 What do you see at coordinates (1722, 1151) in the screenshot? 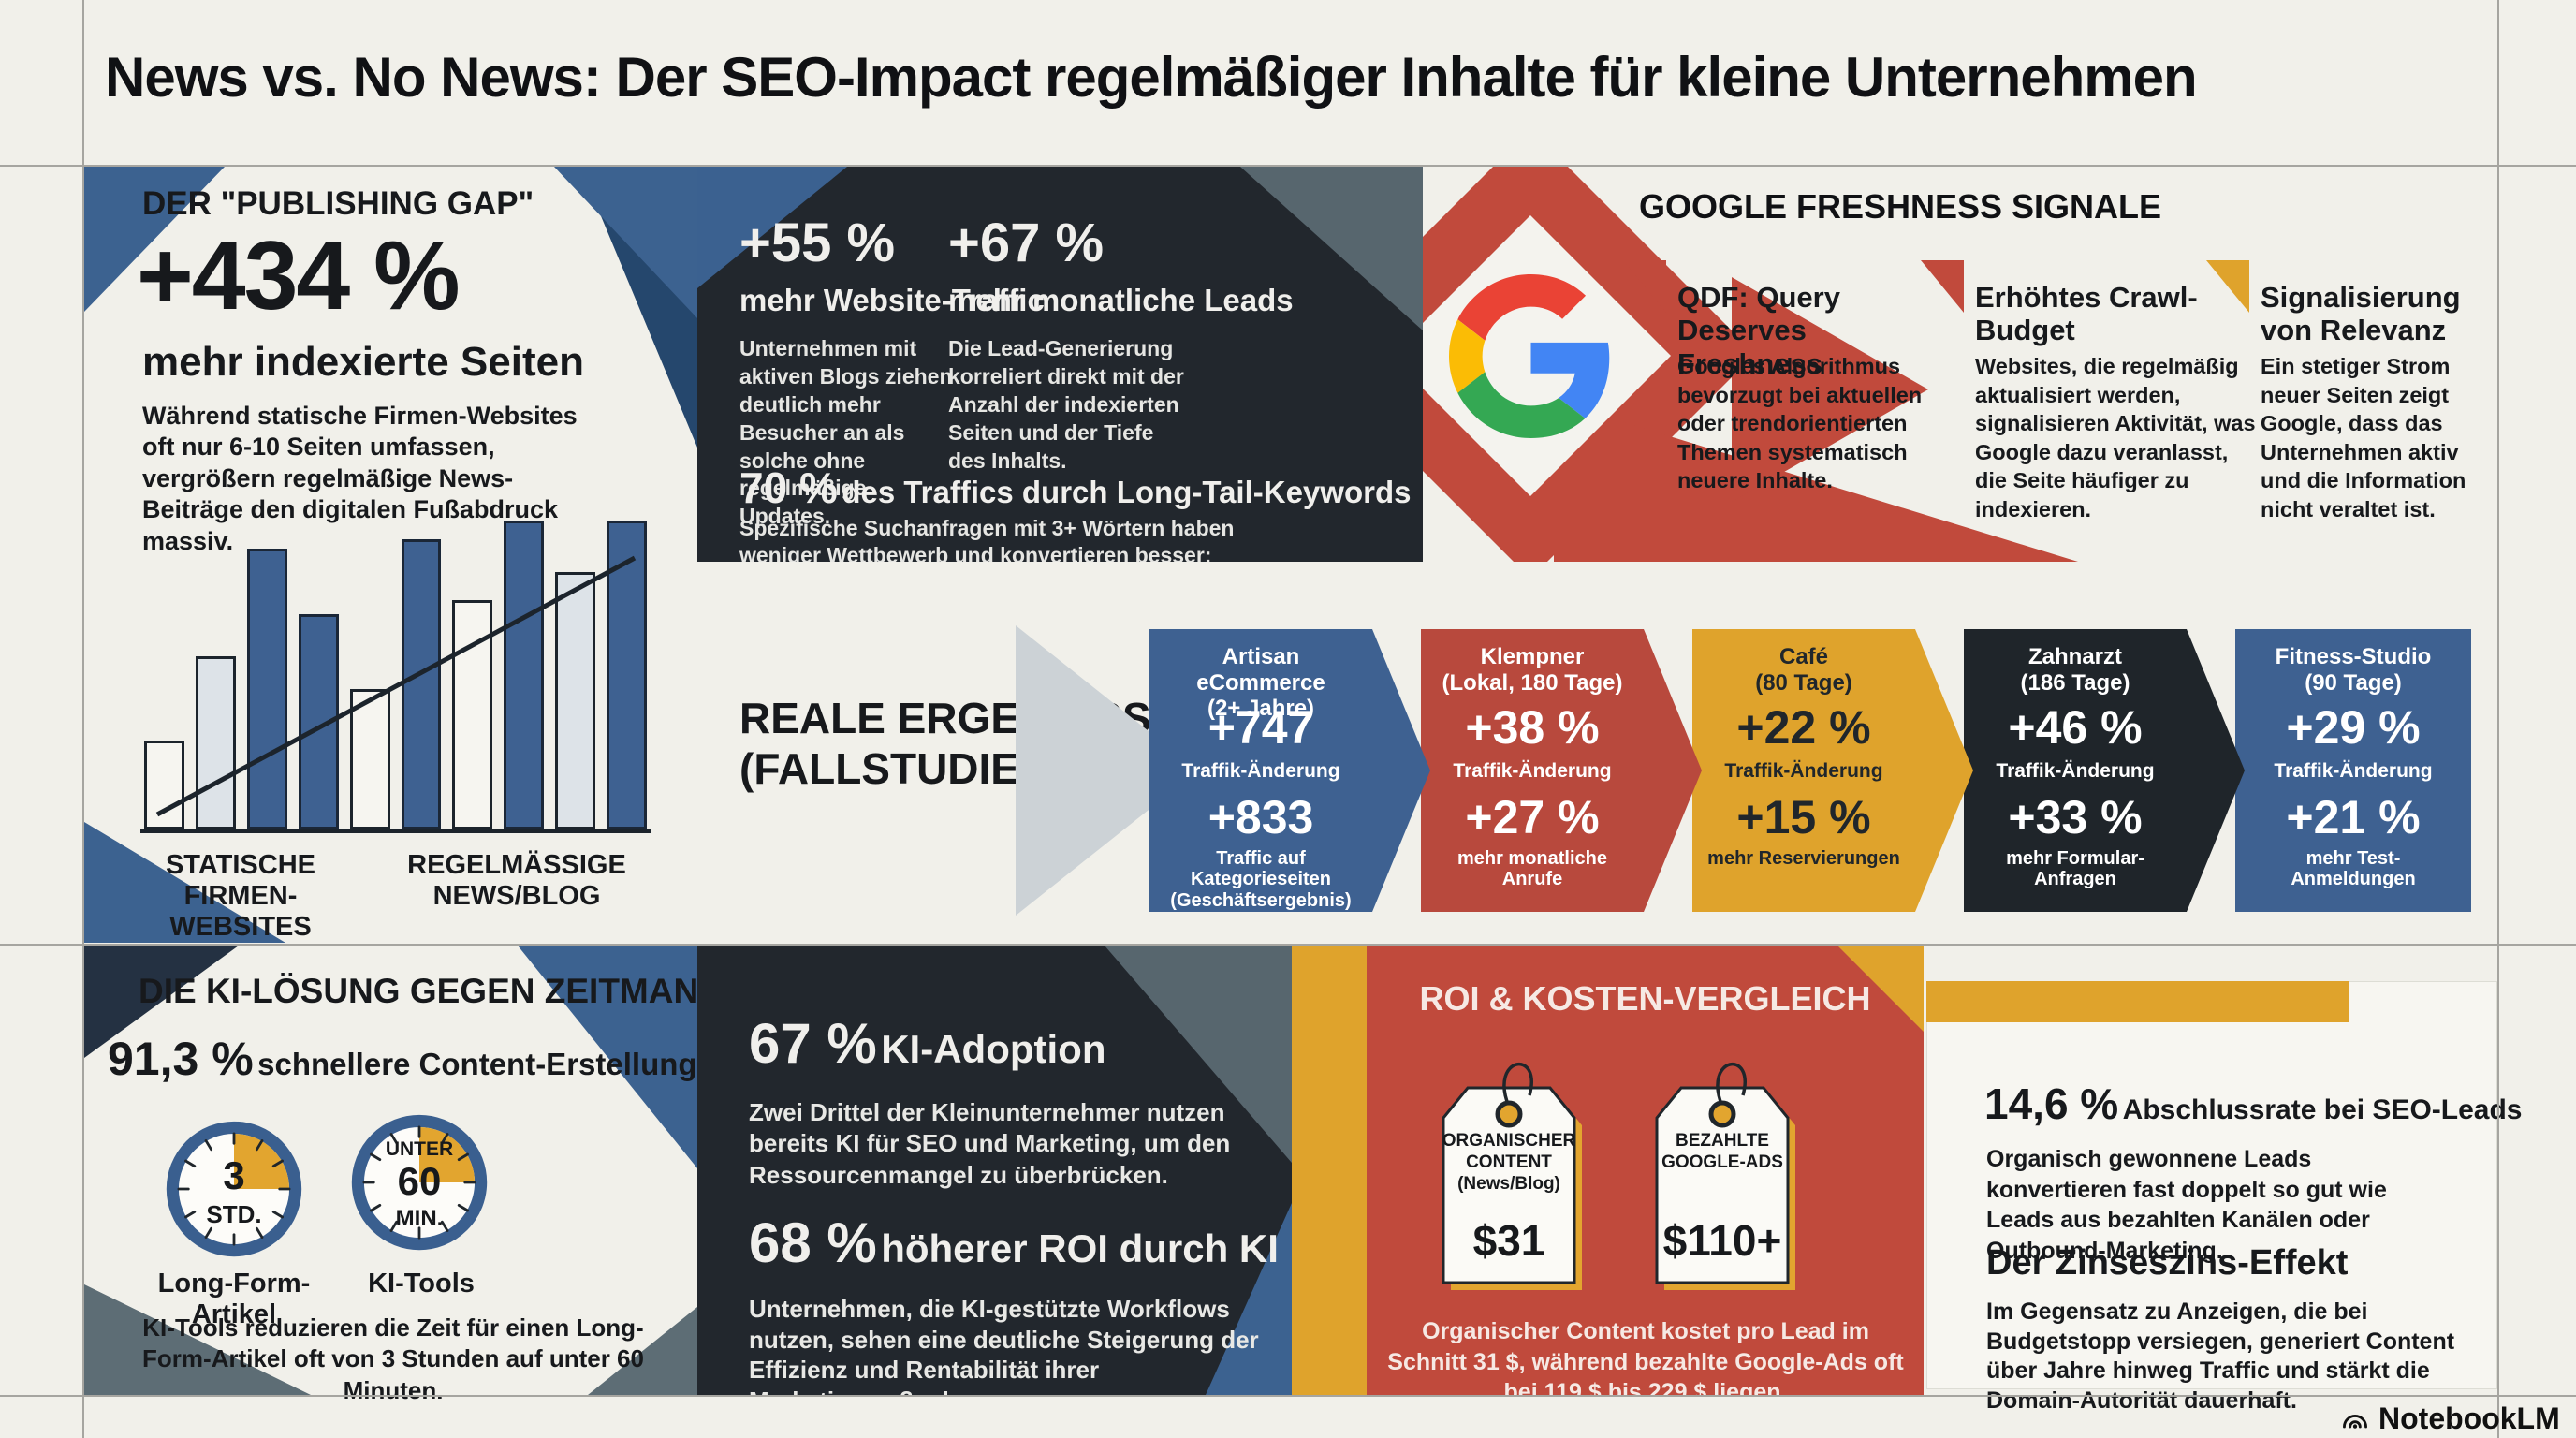
I see `price-tag-title: BEZAHLTE GOOGLE-ADS` at bounding box center [1722, 1151].